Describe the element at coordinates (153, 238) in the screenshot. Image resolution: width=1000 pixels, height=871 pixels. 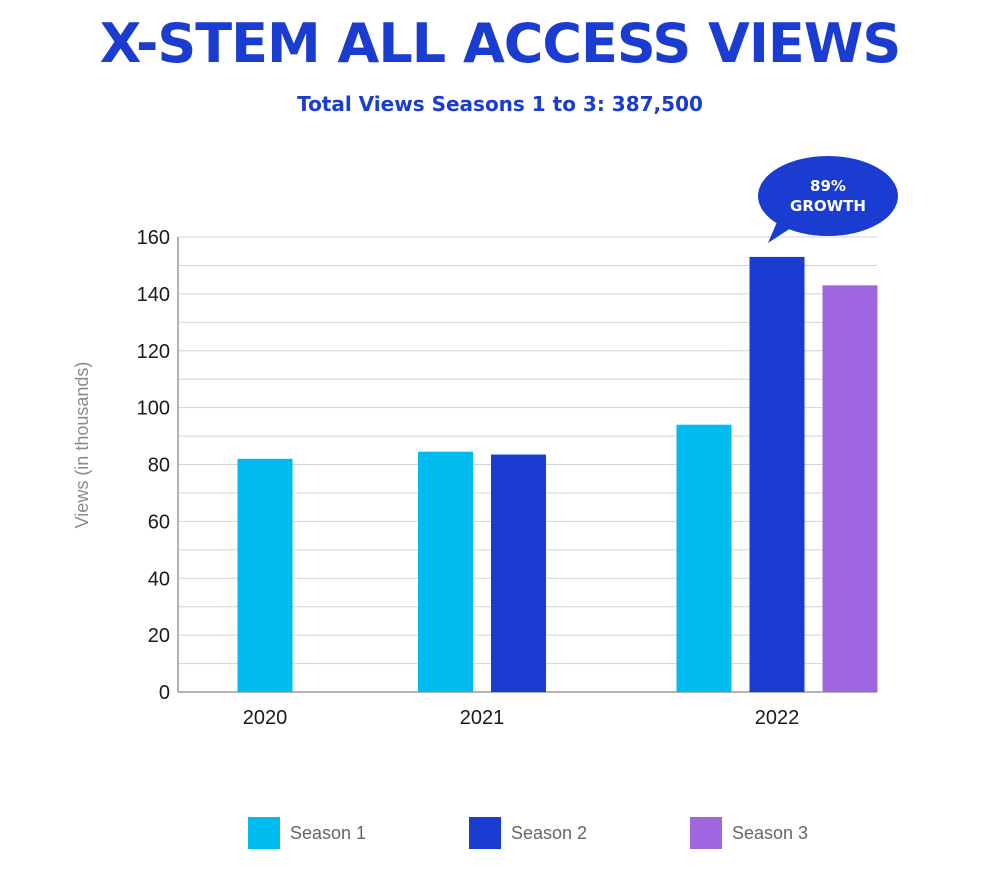
I see `y-tick-label: 160` at that location.